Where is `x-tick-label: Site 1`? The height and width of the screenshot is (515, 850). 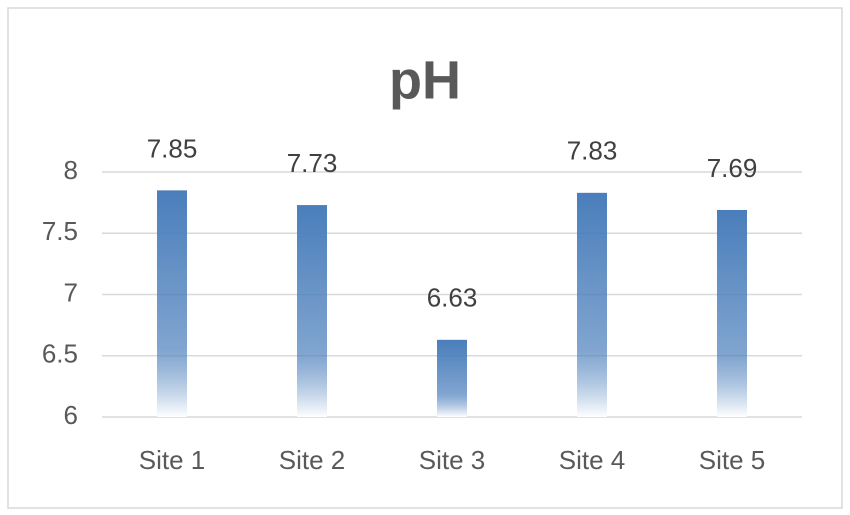
x-tick-label: Site 1 is located at coordinates (172, 460).